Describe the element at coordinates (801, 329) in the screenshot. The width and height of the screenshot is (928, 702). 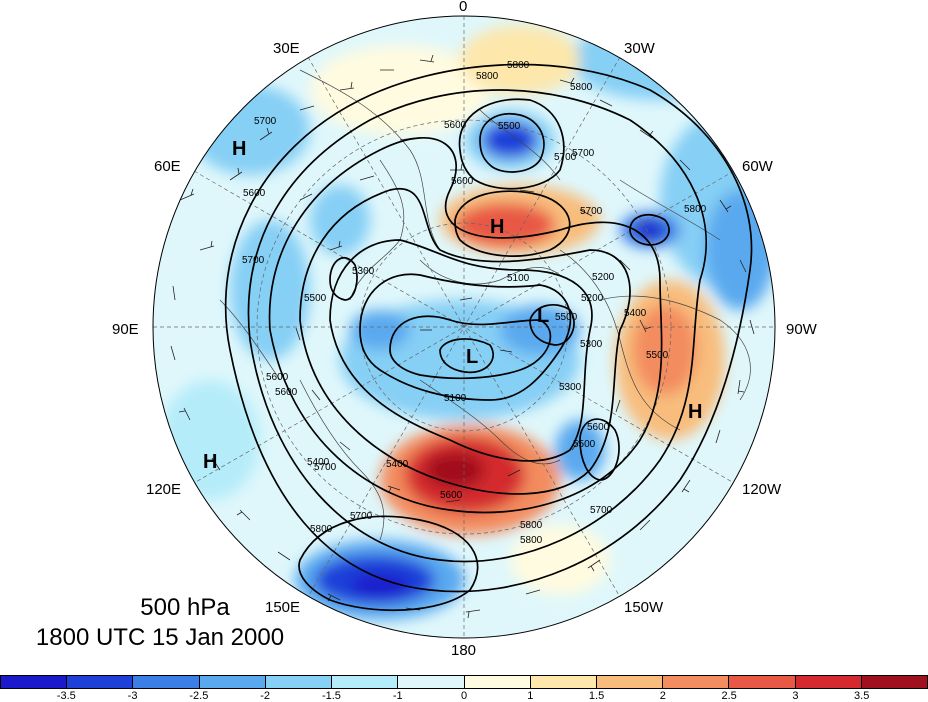
I see `lon-label-90w: 90W` at that location.